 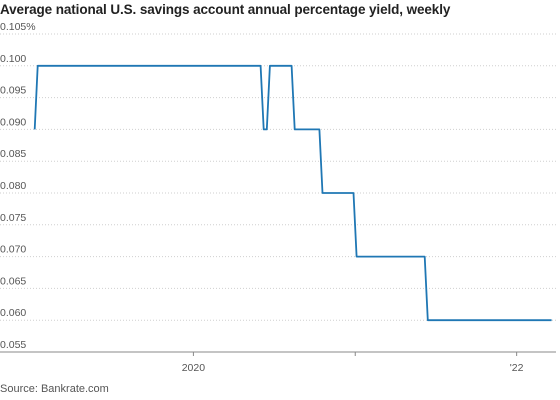 I want to click on x-tick-label: '22, so click(x=517, y=368).